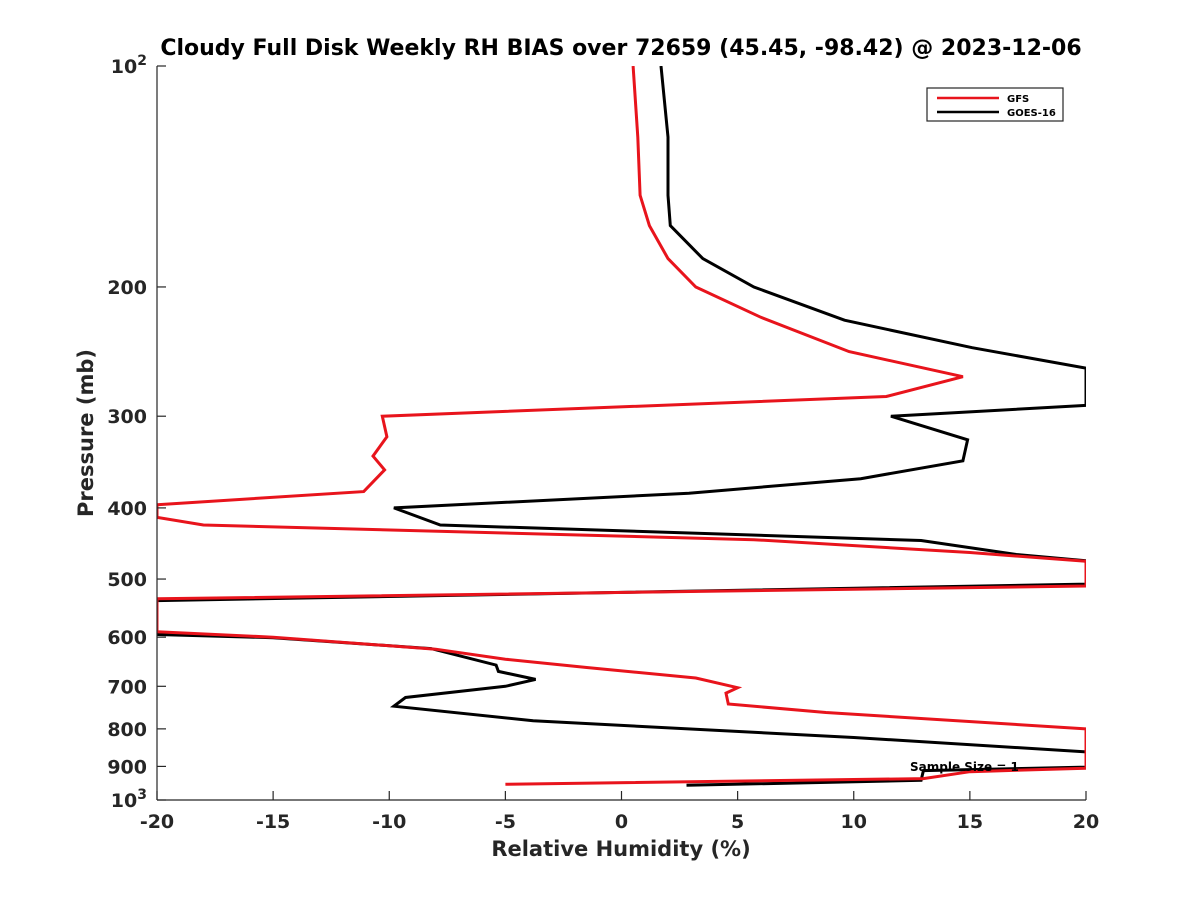 This screenshot has width=1200, height=900. I want to click on x-tick-label: 5, so click(737, 822).